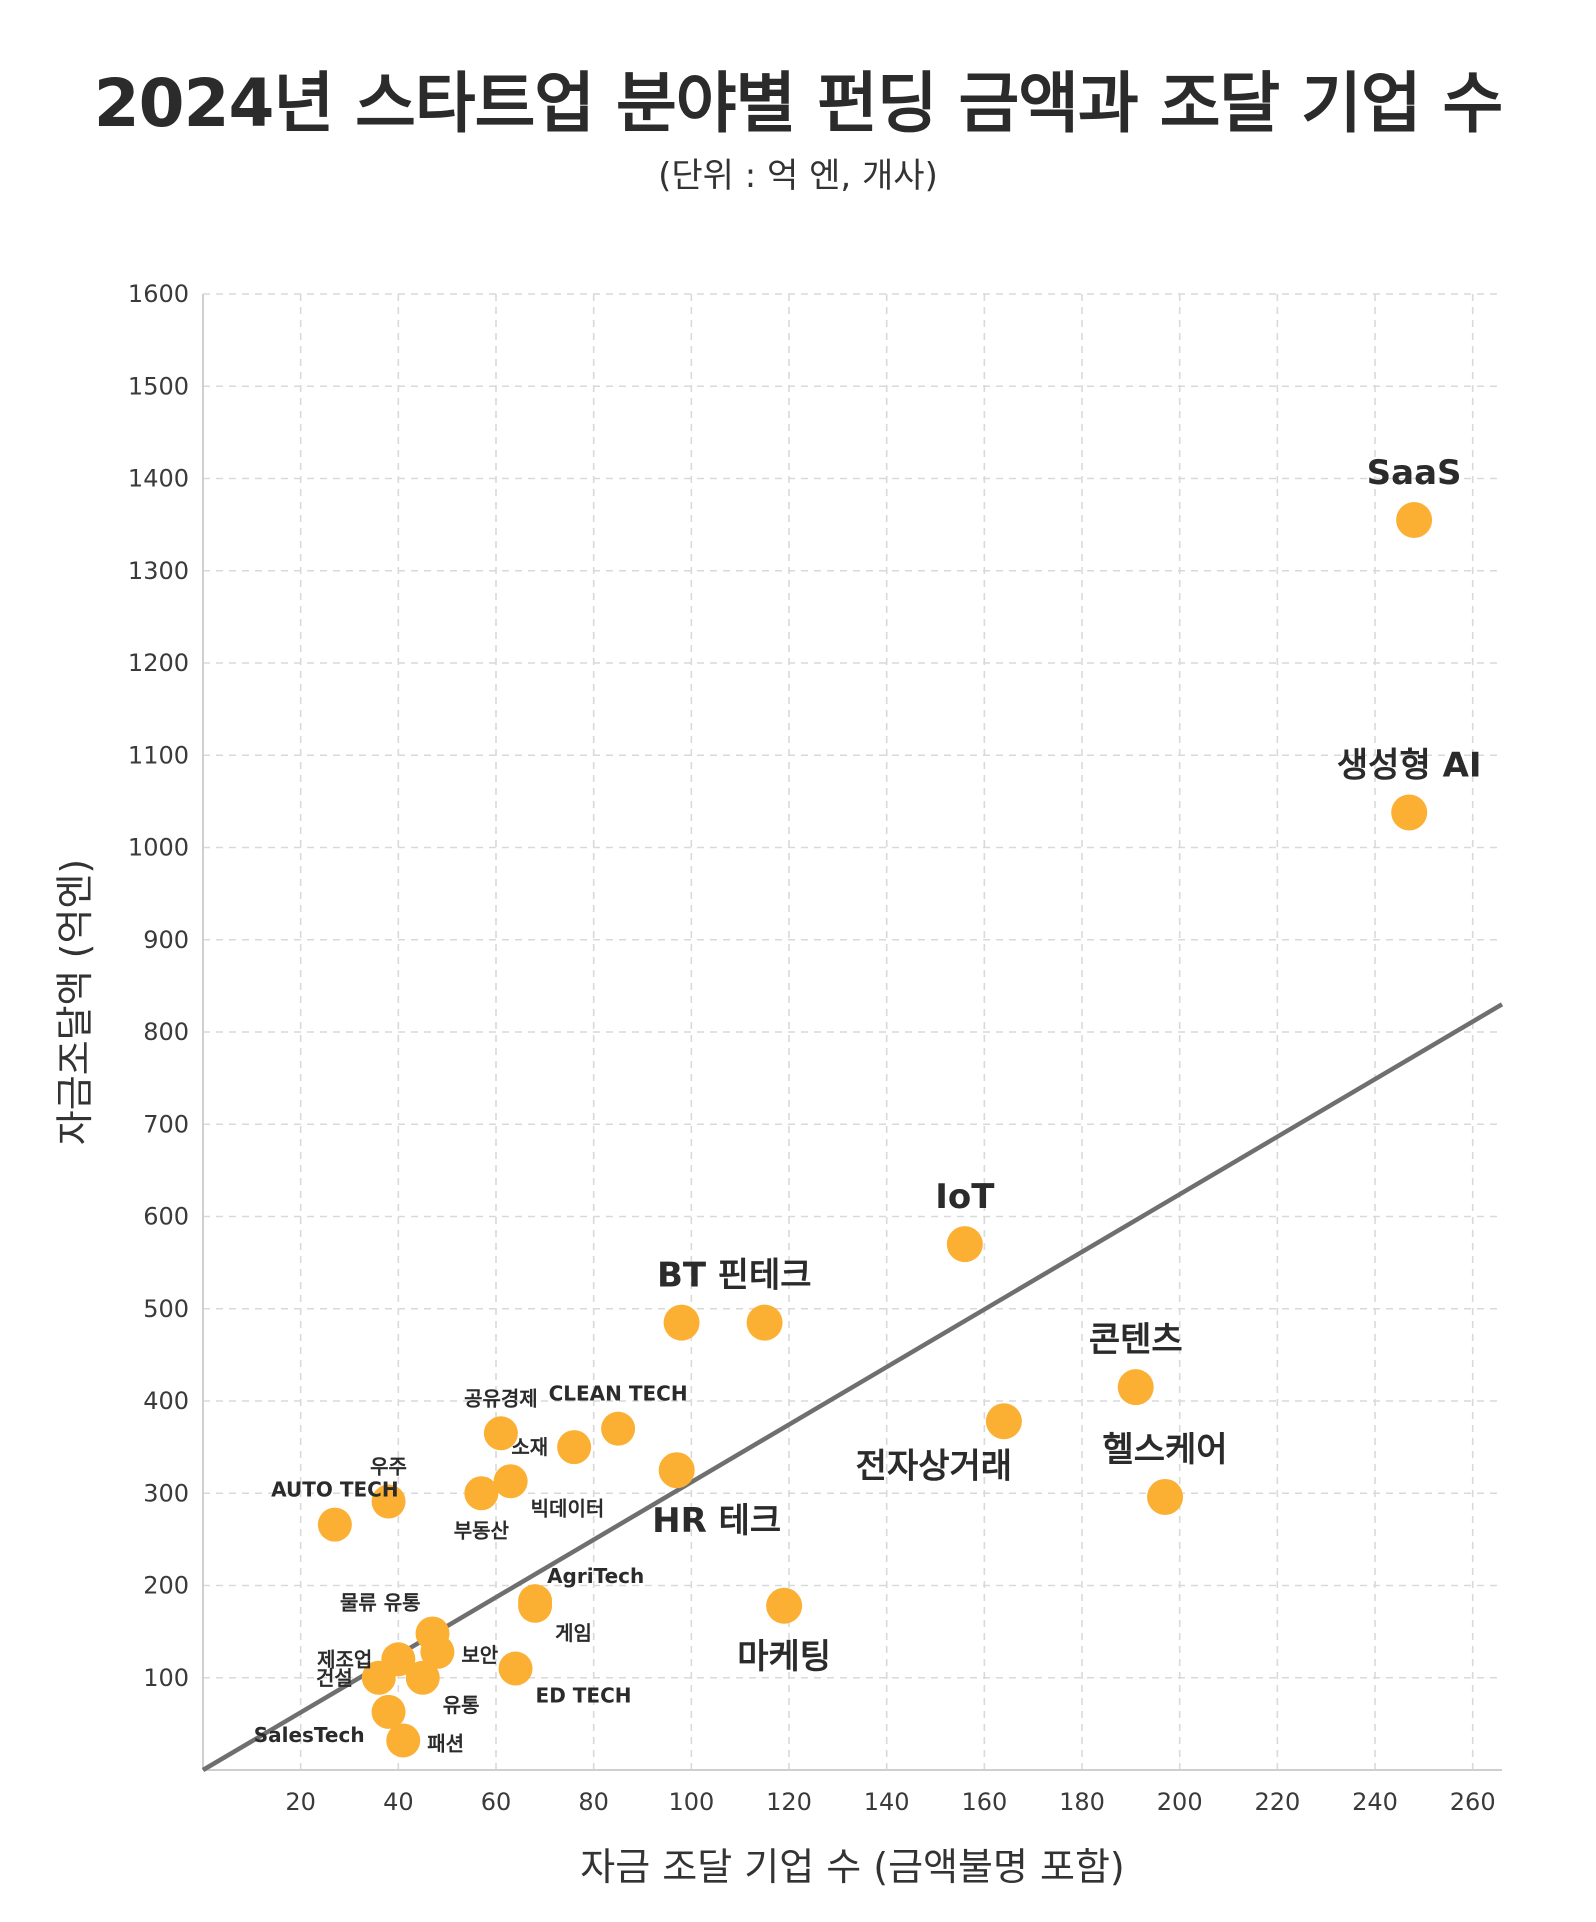  What do you see at coordinates (529, 1447) in the screenshot?
I see `point-label: 소재` at bounding box center [529, 1447].